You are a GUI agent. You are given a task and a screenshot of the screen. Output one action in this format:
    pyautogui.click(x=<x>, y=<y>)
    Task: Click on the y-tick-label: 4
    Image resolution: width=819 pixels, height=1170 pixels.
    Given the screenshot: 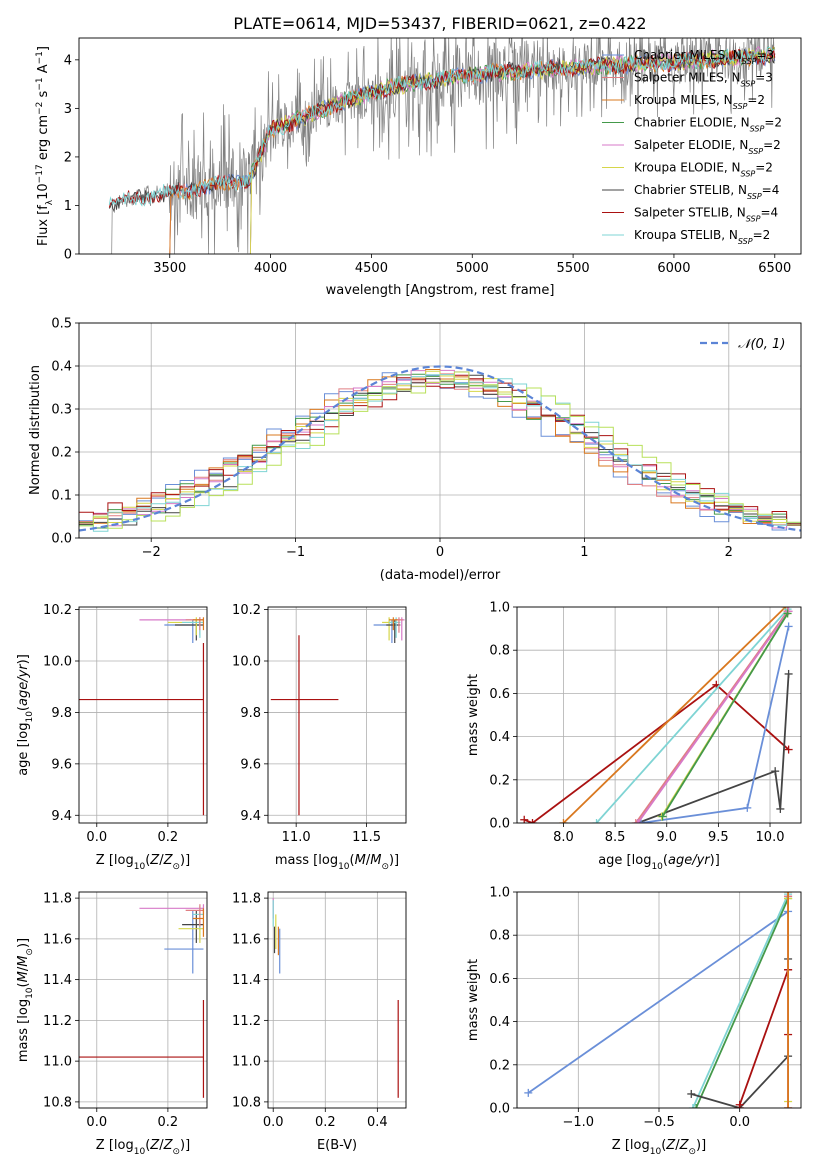 What is the action you would take?
    pyautogui.click(x=68, y=60)
    